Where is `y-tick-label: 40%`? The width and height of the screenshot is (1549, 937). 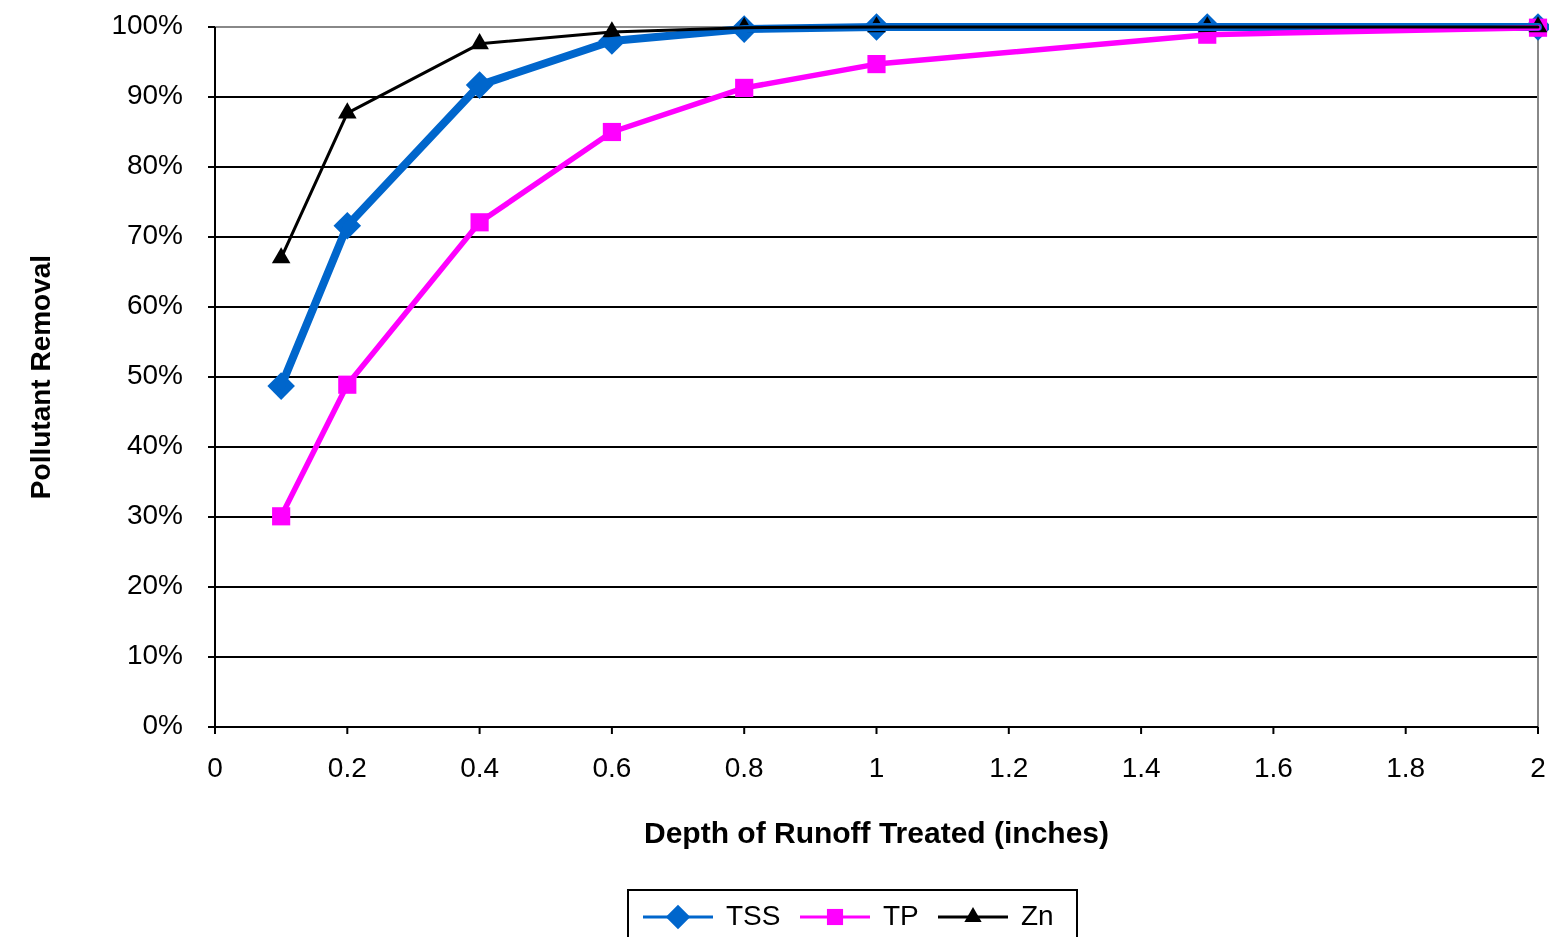 y-tick-label: 40% is located at coordinates (154, 445).